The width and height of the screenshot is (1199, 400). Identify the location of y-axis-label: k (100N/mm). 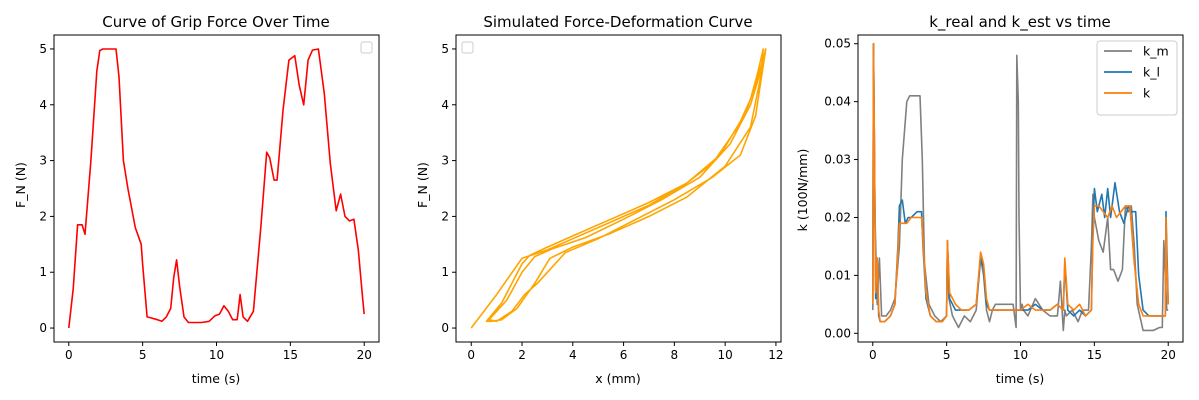
(802, 190).